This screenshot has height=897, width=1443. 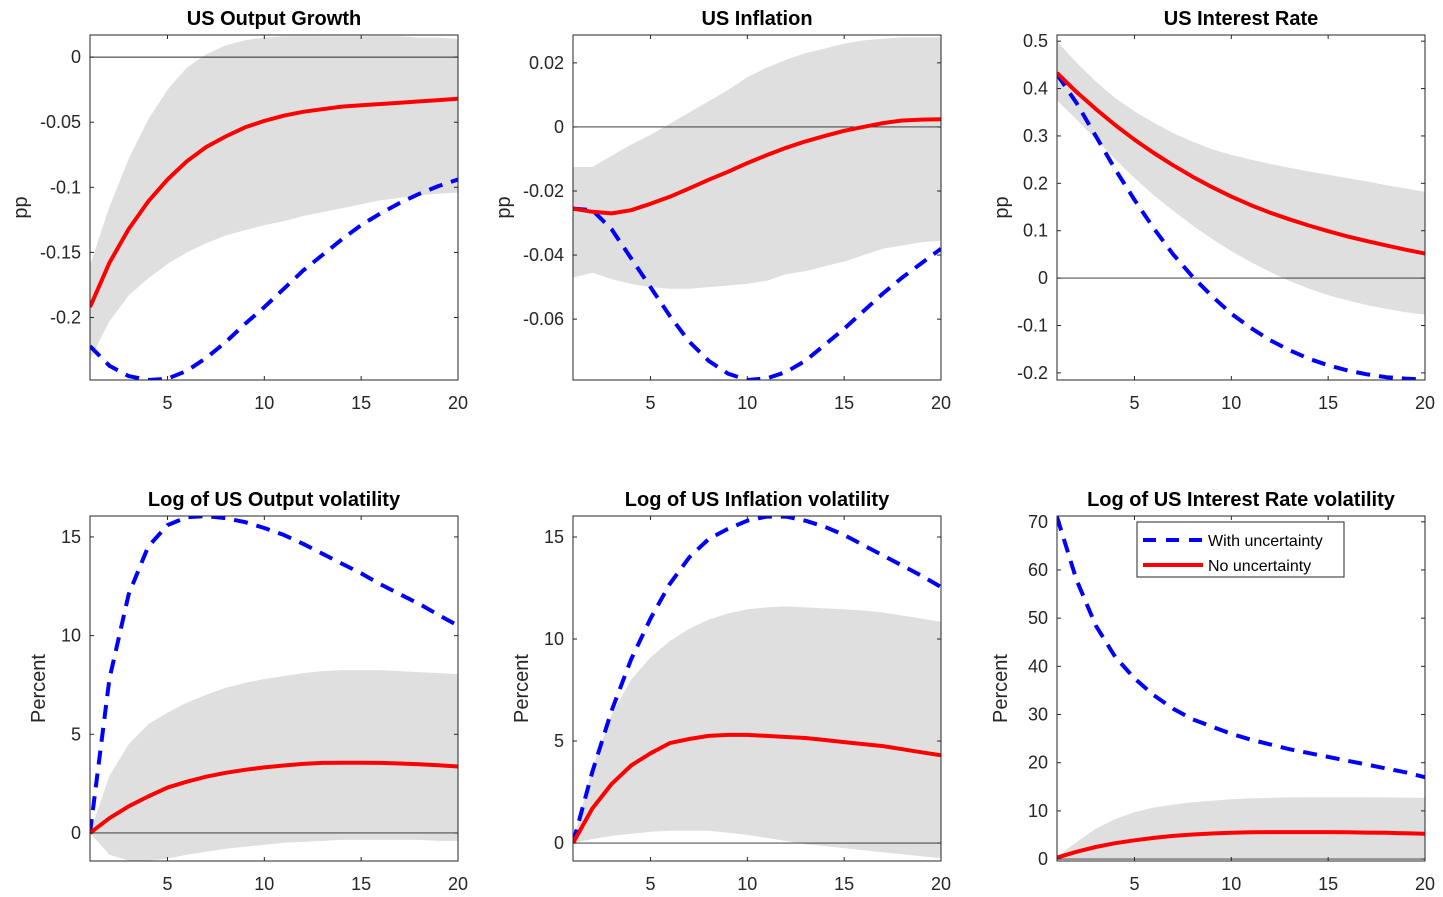 What do you see at coordinates (60, 252) in the screenshot?
I see `y-tick-label: -0.15` at bounding box center [60, 252].